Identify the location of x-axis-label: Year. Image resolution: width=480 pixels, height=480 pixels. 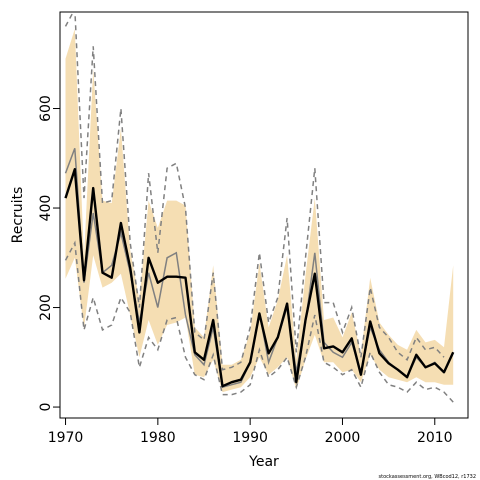
(263, 462).